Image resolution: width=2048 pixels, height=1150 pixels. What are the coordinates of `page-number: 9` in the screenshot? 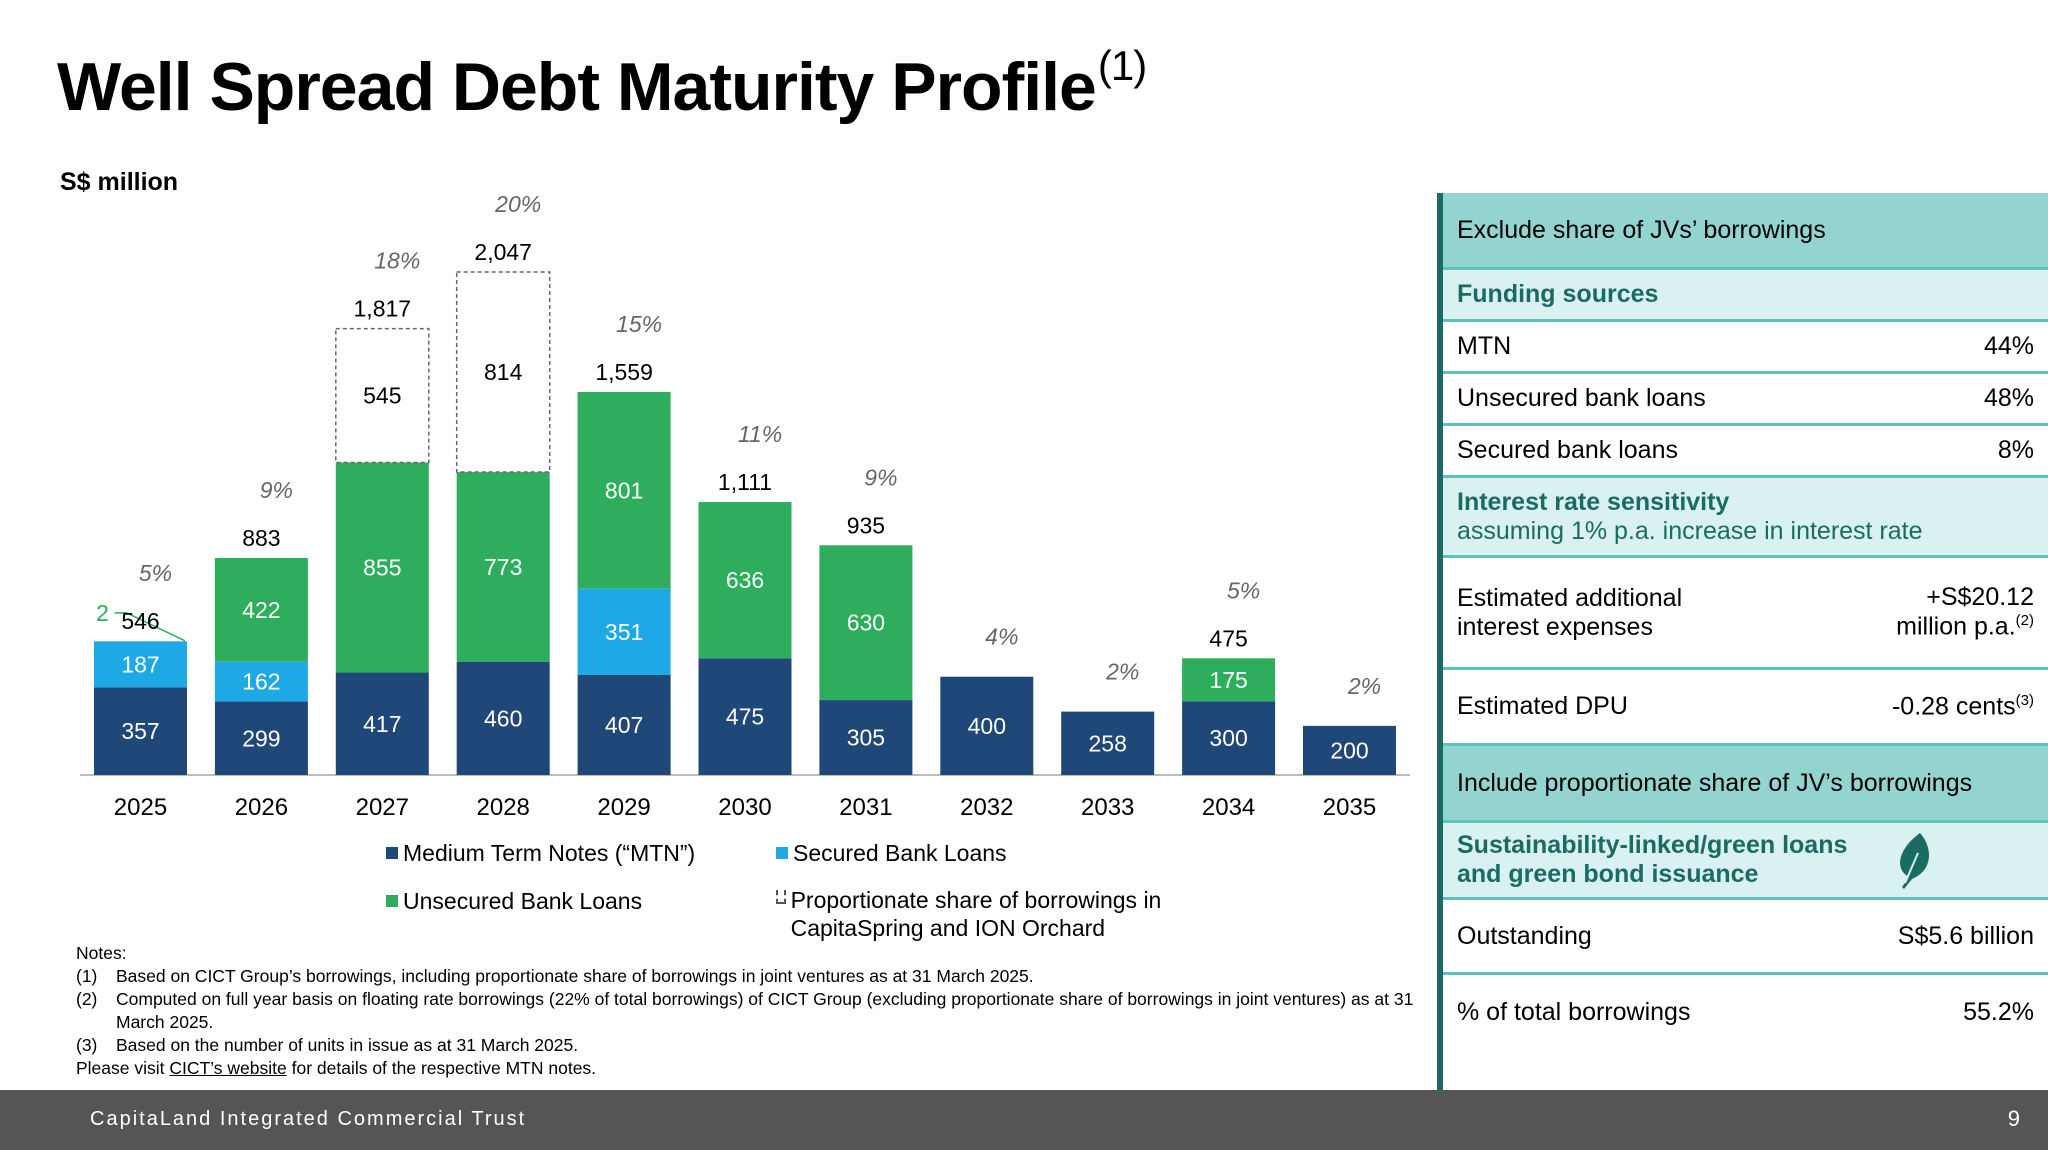 It's located at (2013, 1118).